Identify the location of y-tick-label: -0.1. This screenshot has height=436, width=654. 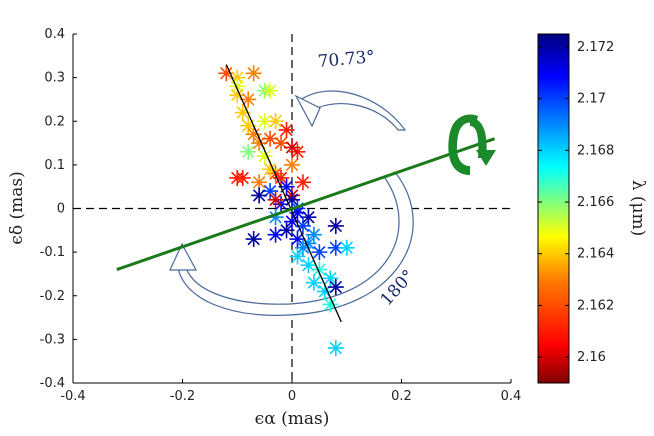
(52, 252).